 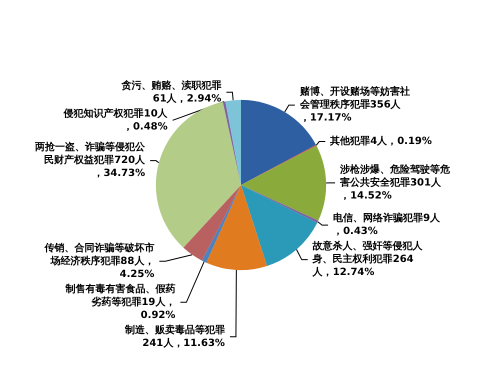 I want to click on slice-label: 赌博、开设赌场等妨害社会管理秩序犯罪356人，17.17%, so click(x=354, y=105).